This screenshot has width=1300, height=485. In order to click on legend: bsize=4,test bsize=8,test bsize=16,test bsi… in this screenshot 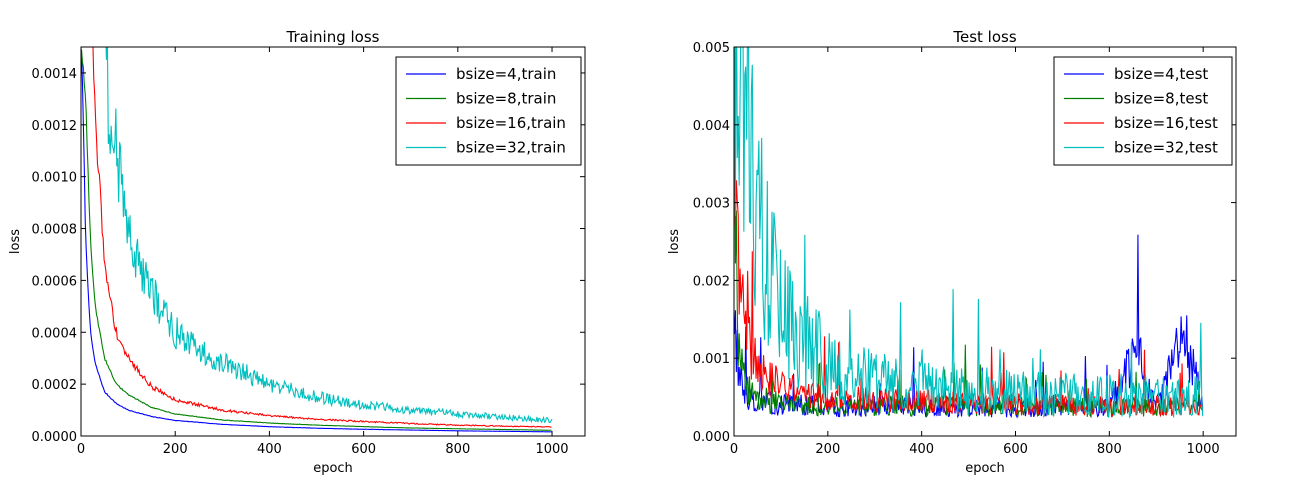, I will do `click(1143, 111)`.